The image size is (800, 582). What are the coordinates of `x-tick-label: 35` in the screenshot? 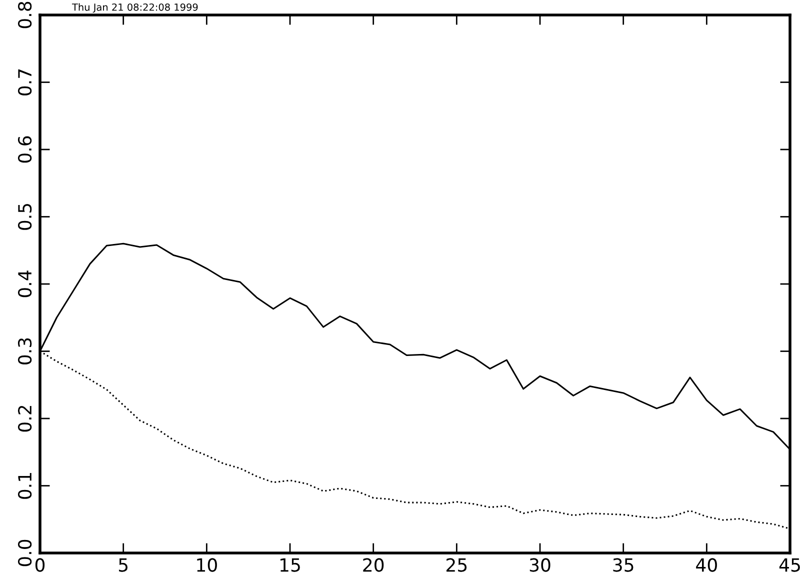 It's located at (623, 565).